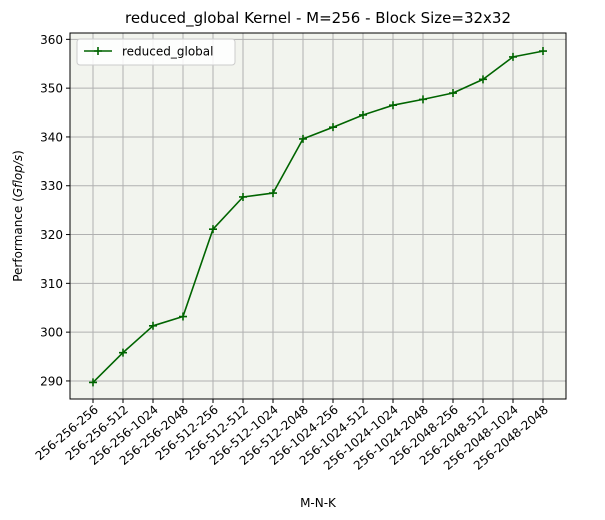 The height and width of the screenshot is (520, 605). I want to click on legend: reduced_global, so click(156, 52).